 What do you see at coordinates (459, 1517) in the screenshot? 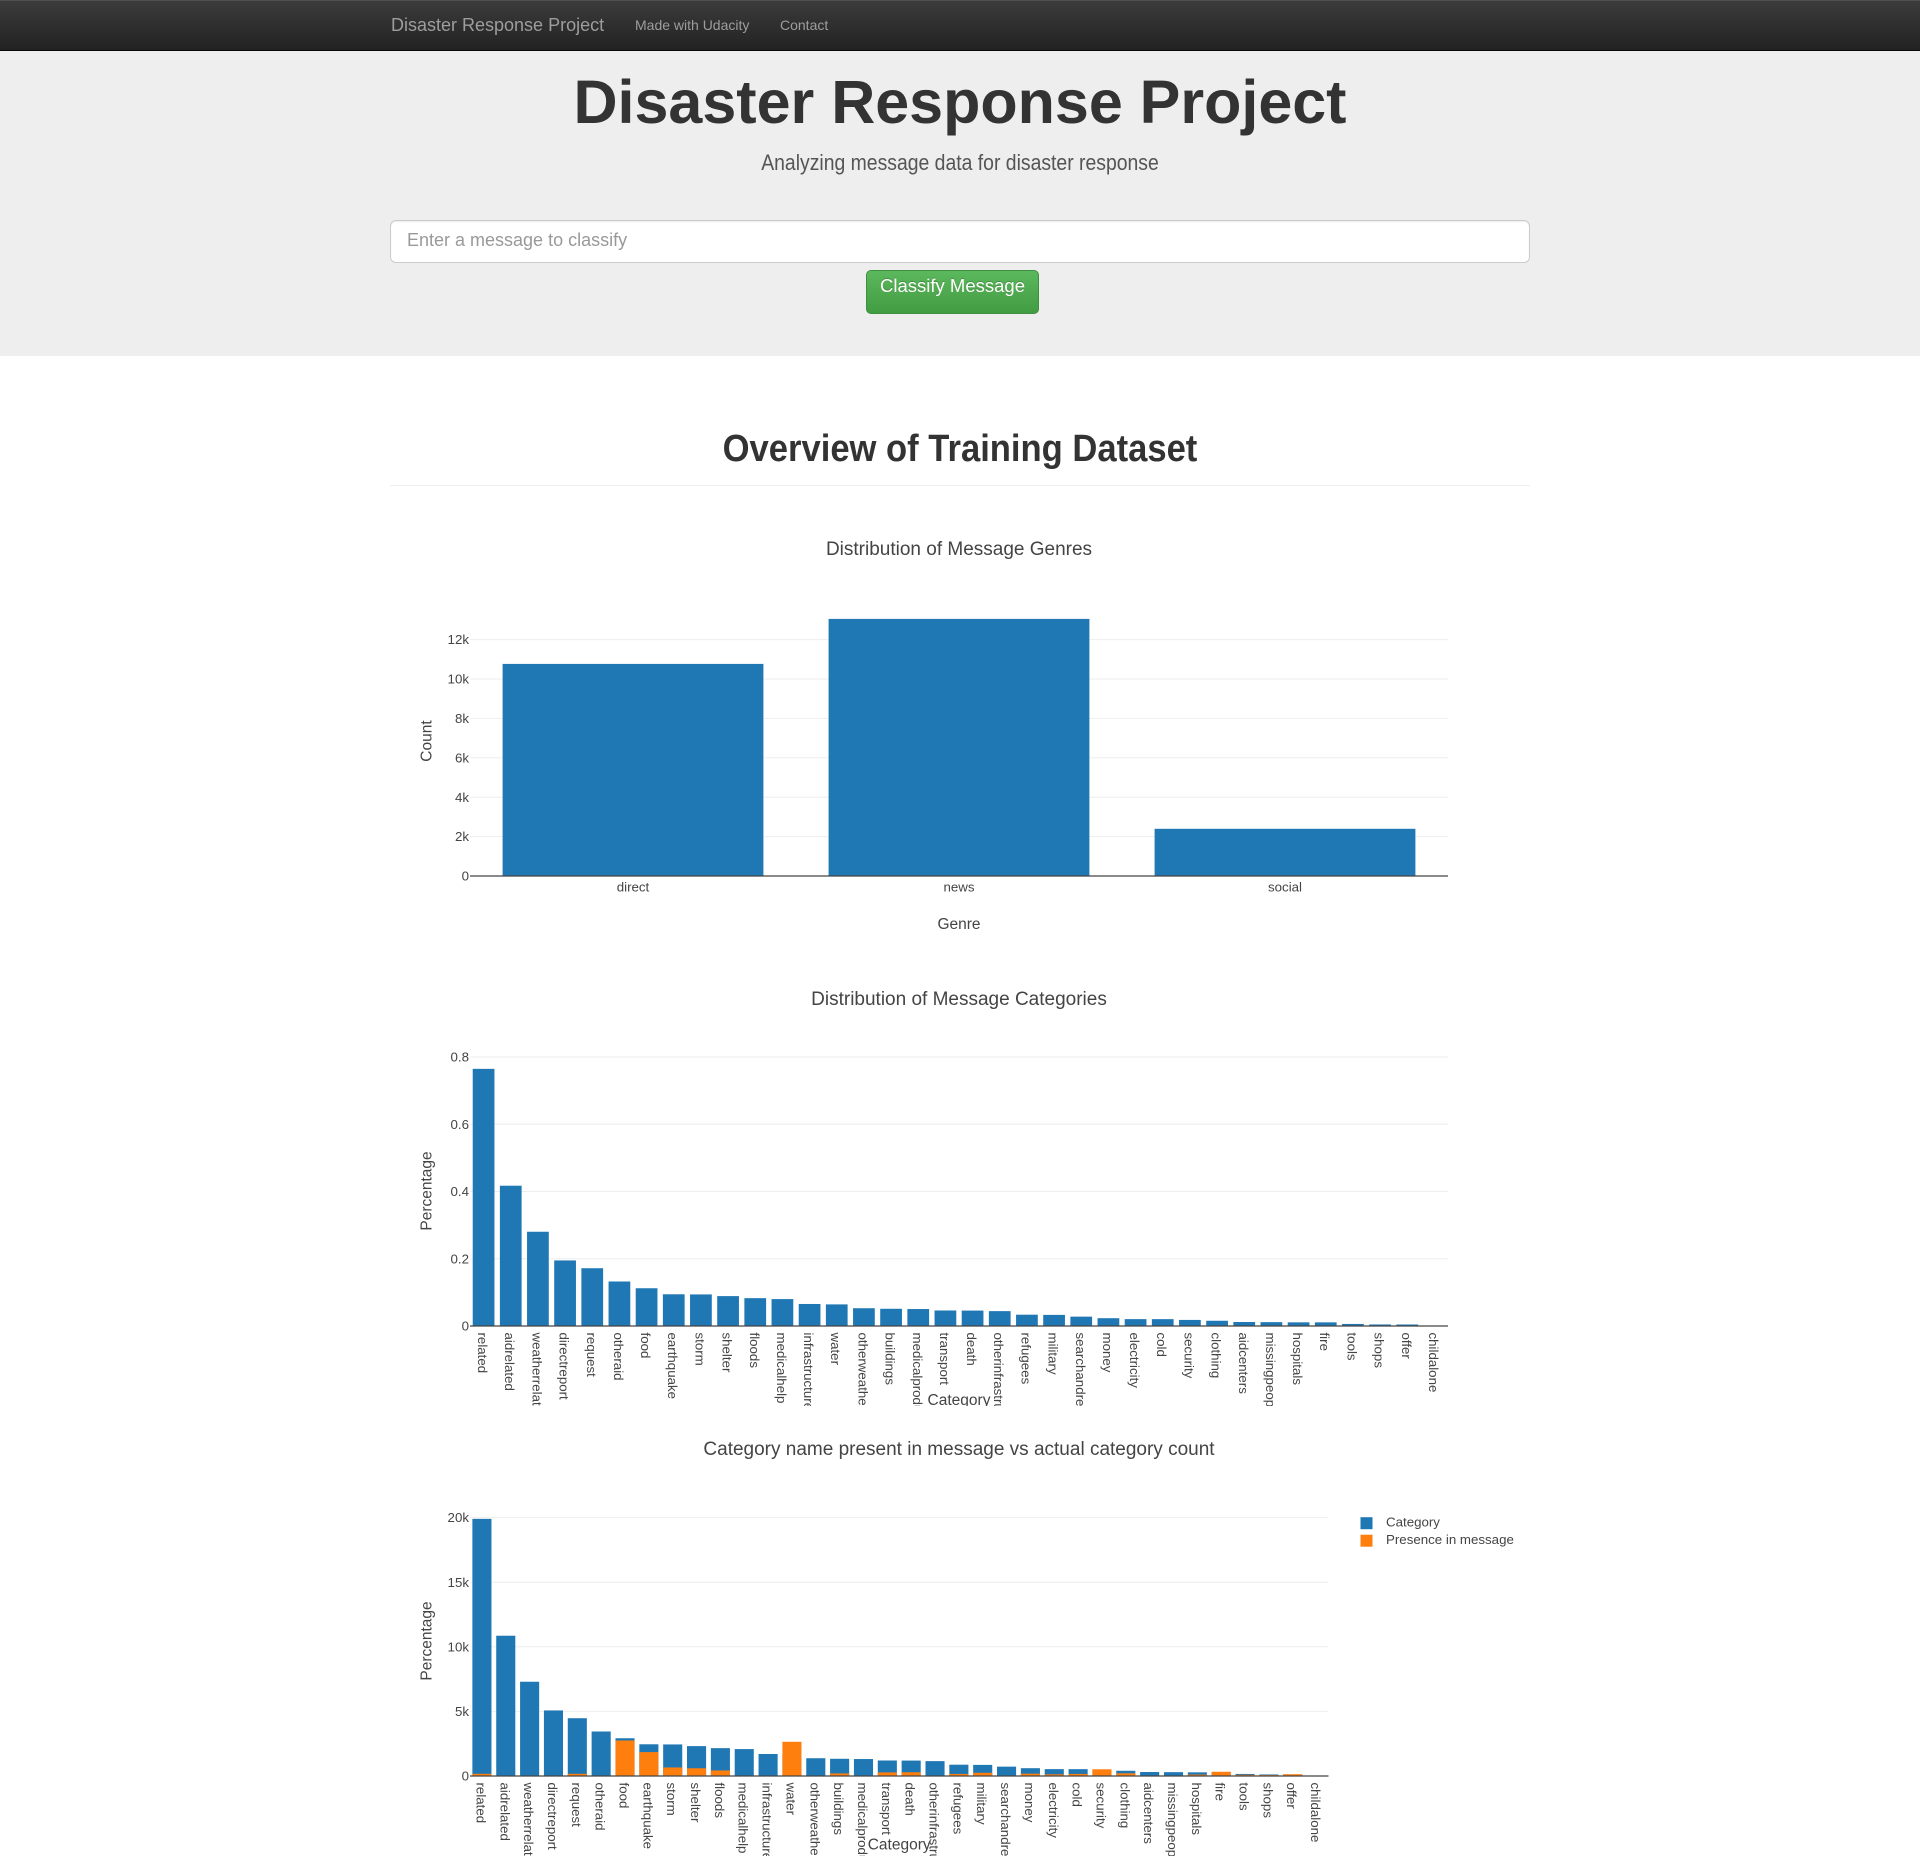
I see `svg-text: 20k` at bounding box center [459, 1517].